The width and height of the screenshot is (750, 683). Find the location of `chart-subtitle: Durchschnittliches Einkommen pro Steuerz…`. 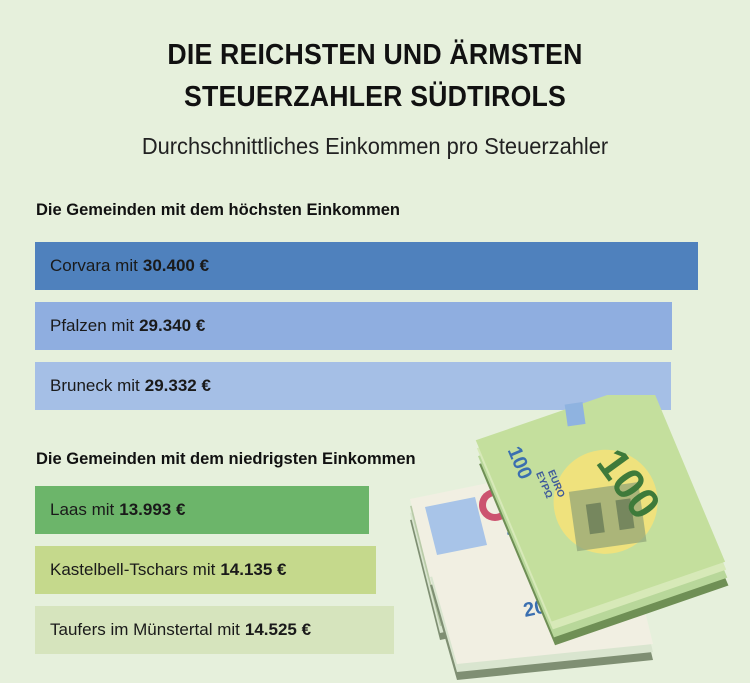

chart-subtitle: Durchschnittliches Einkommen pro Steuerz… is located at coordinates (375, 146).